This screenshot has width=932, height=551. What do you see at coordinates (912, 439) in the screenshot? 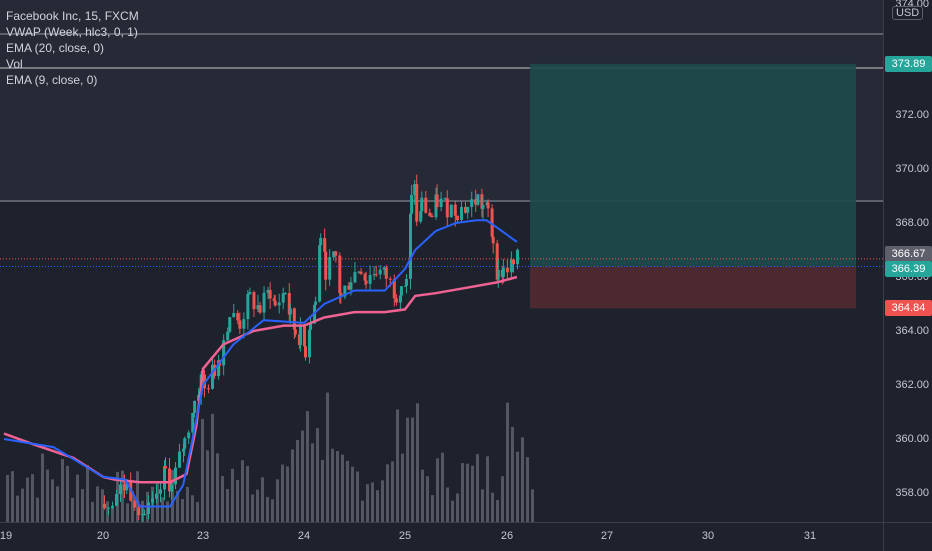
I see `price-tick: 360.00` at bounding box center [912, 439].